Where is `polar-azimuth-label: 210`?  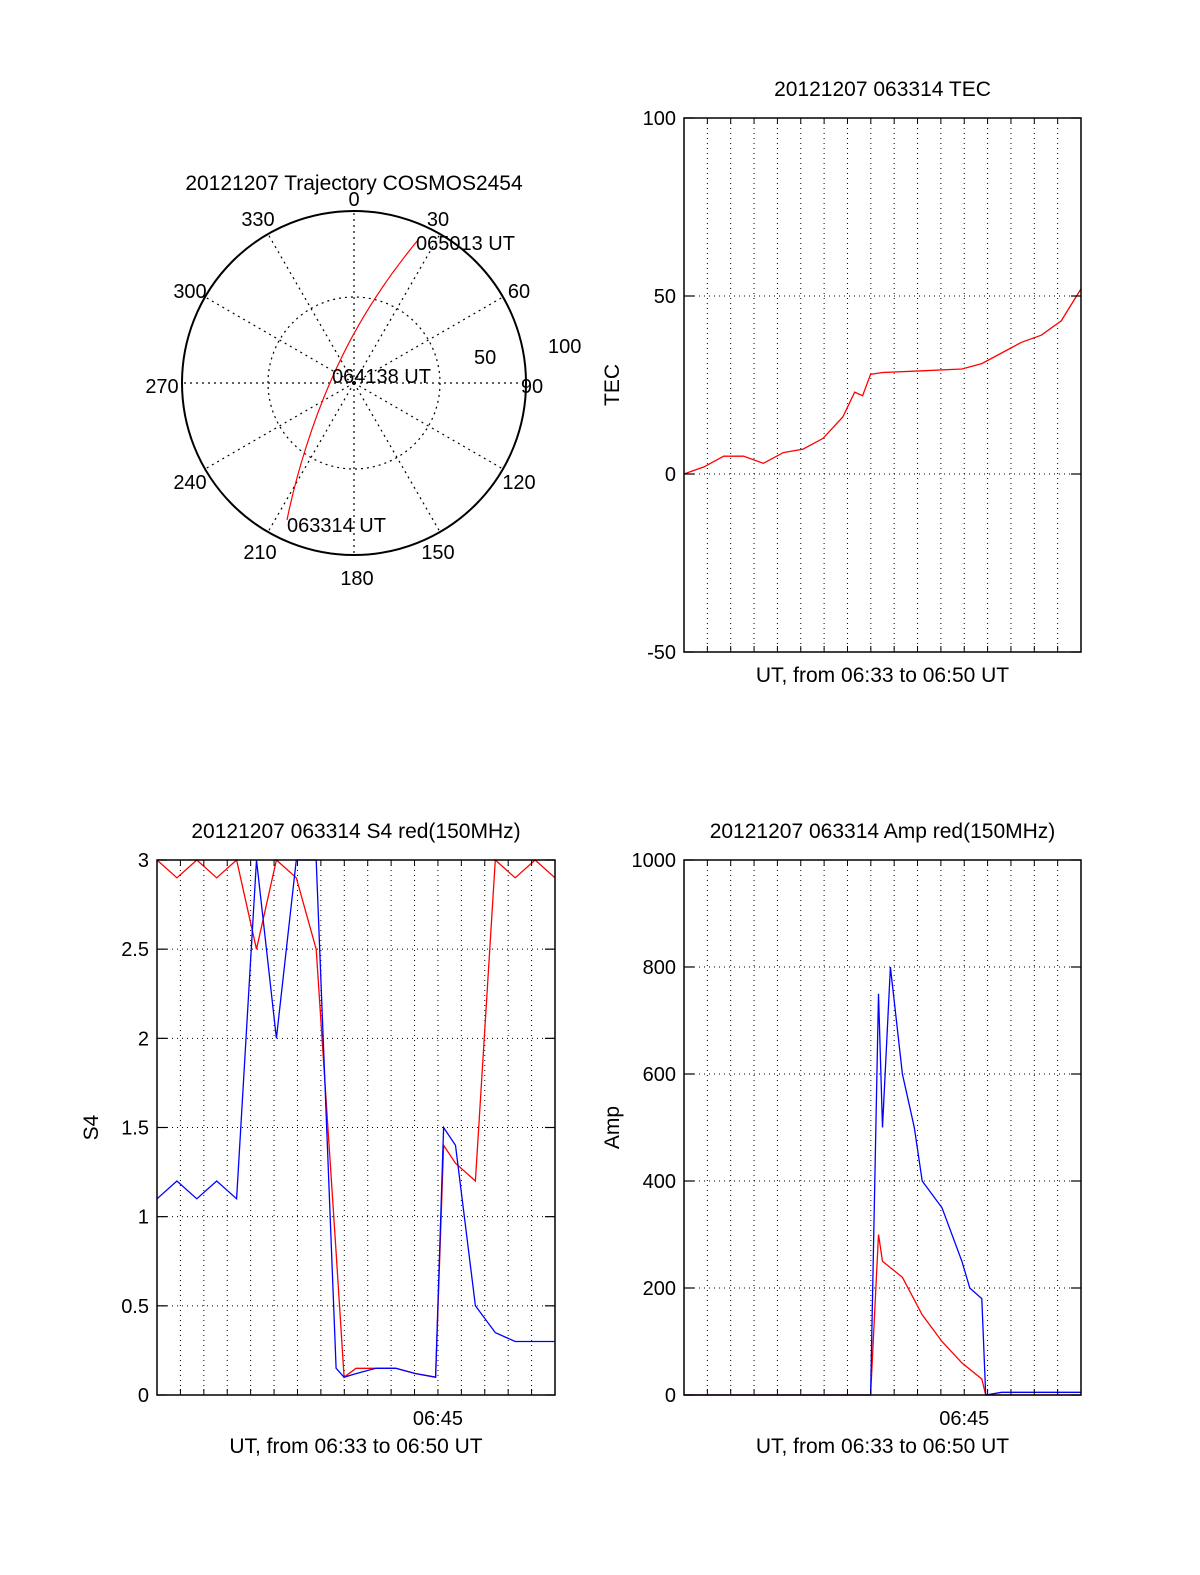 polar-azimuth-label: 210 is located at coordinates (259, 553).